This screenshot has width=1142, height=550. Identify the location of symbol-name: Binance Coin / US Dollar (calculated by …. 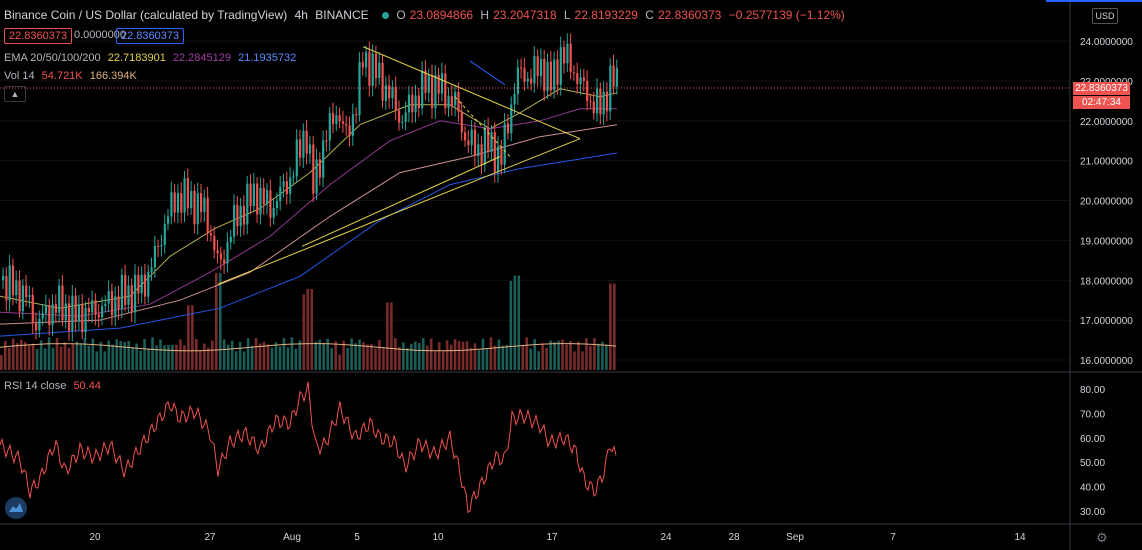
(146, 15).